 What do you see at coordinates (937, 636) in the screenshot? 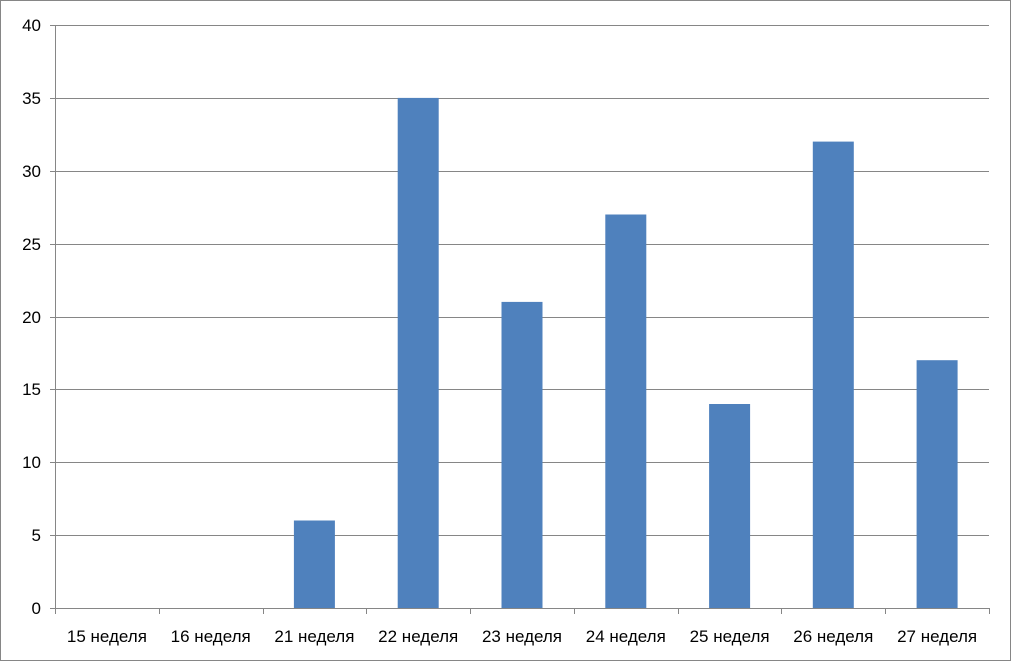
I see `x-tick-label: 27 неделя` at bounding box center [937, 636].